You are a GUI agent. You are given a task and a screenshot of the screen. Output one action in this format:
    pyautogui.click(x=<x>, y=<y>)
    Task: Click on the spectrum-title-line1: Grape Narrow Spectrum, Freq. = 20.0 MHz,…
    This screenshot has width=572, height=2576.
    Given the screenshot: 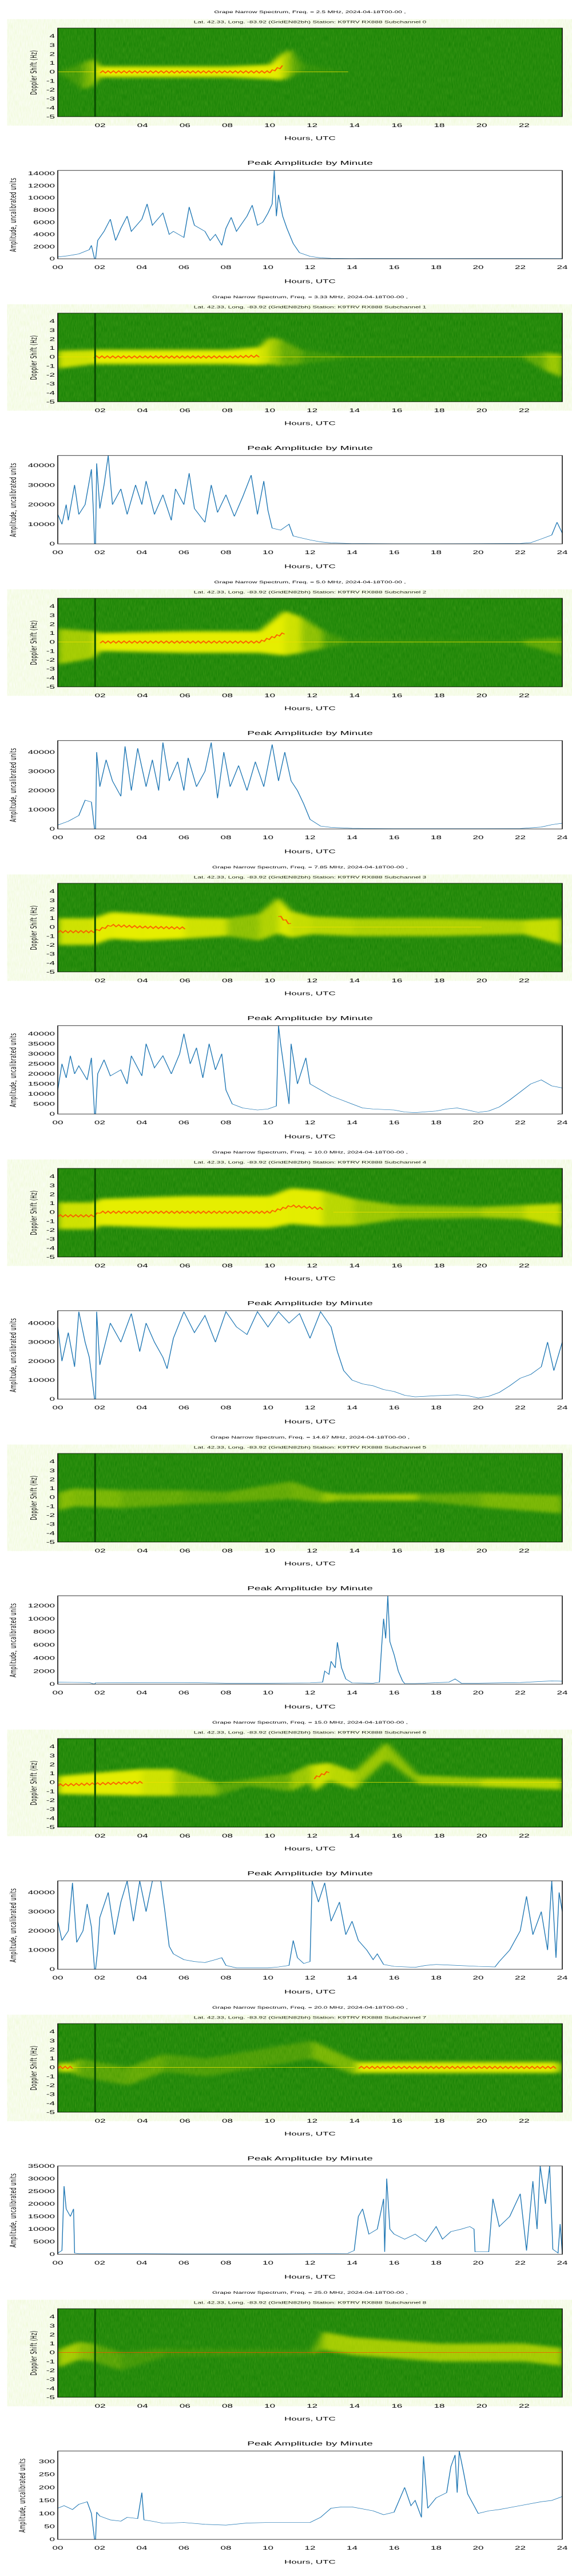 What is the action you would take?
    pyautogui.click(x=310, y=2008)
    